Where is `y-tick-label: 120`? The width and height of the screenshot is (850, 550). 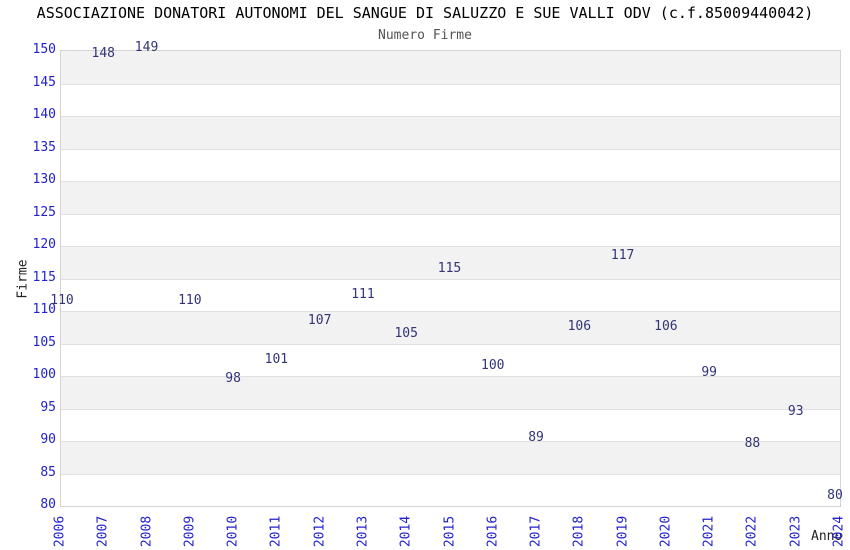
y-tick-label: 120 is located at coordinates (44, 244).